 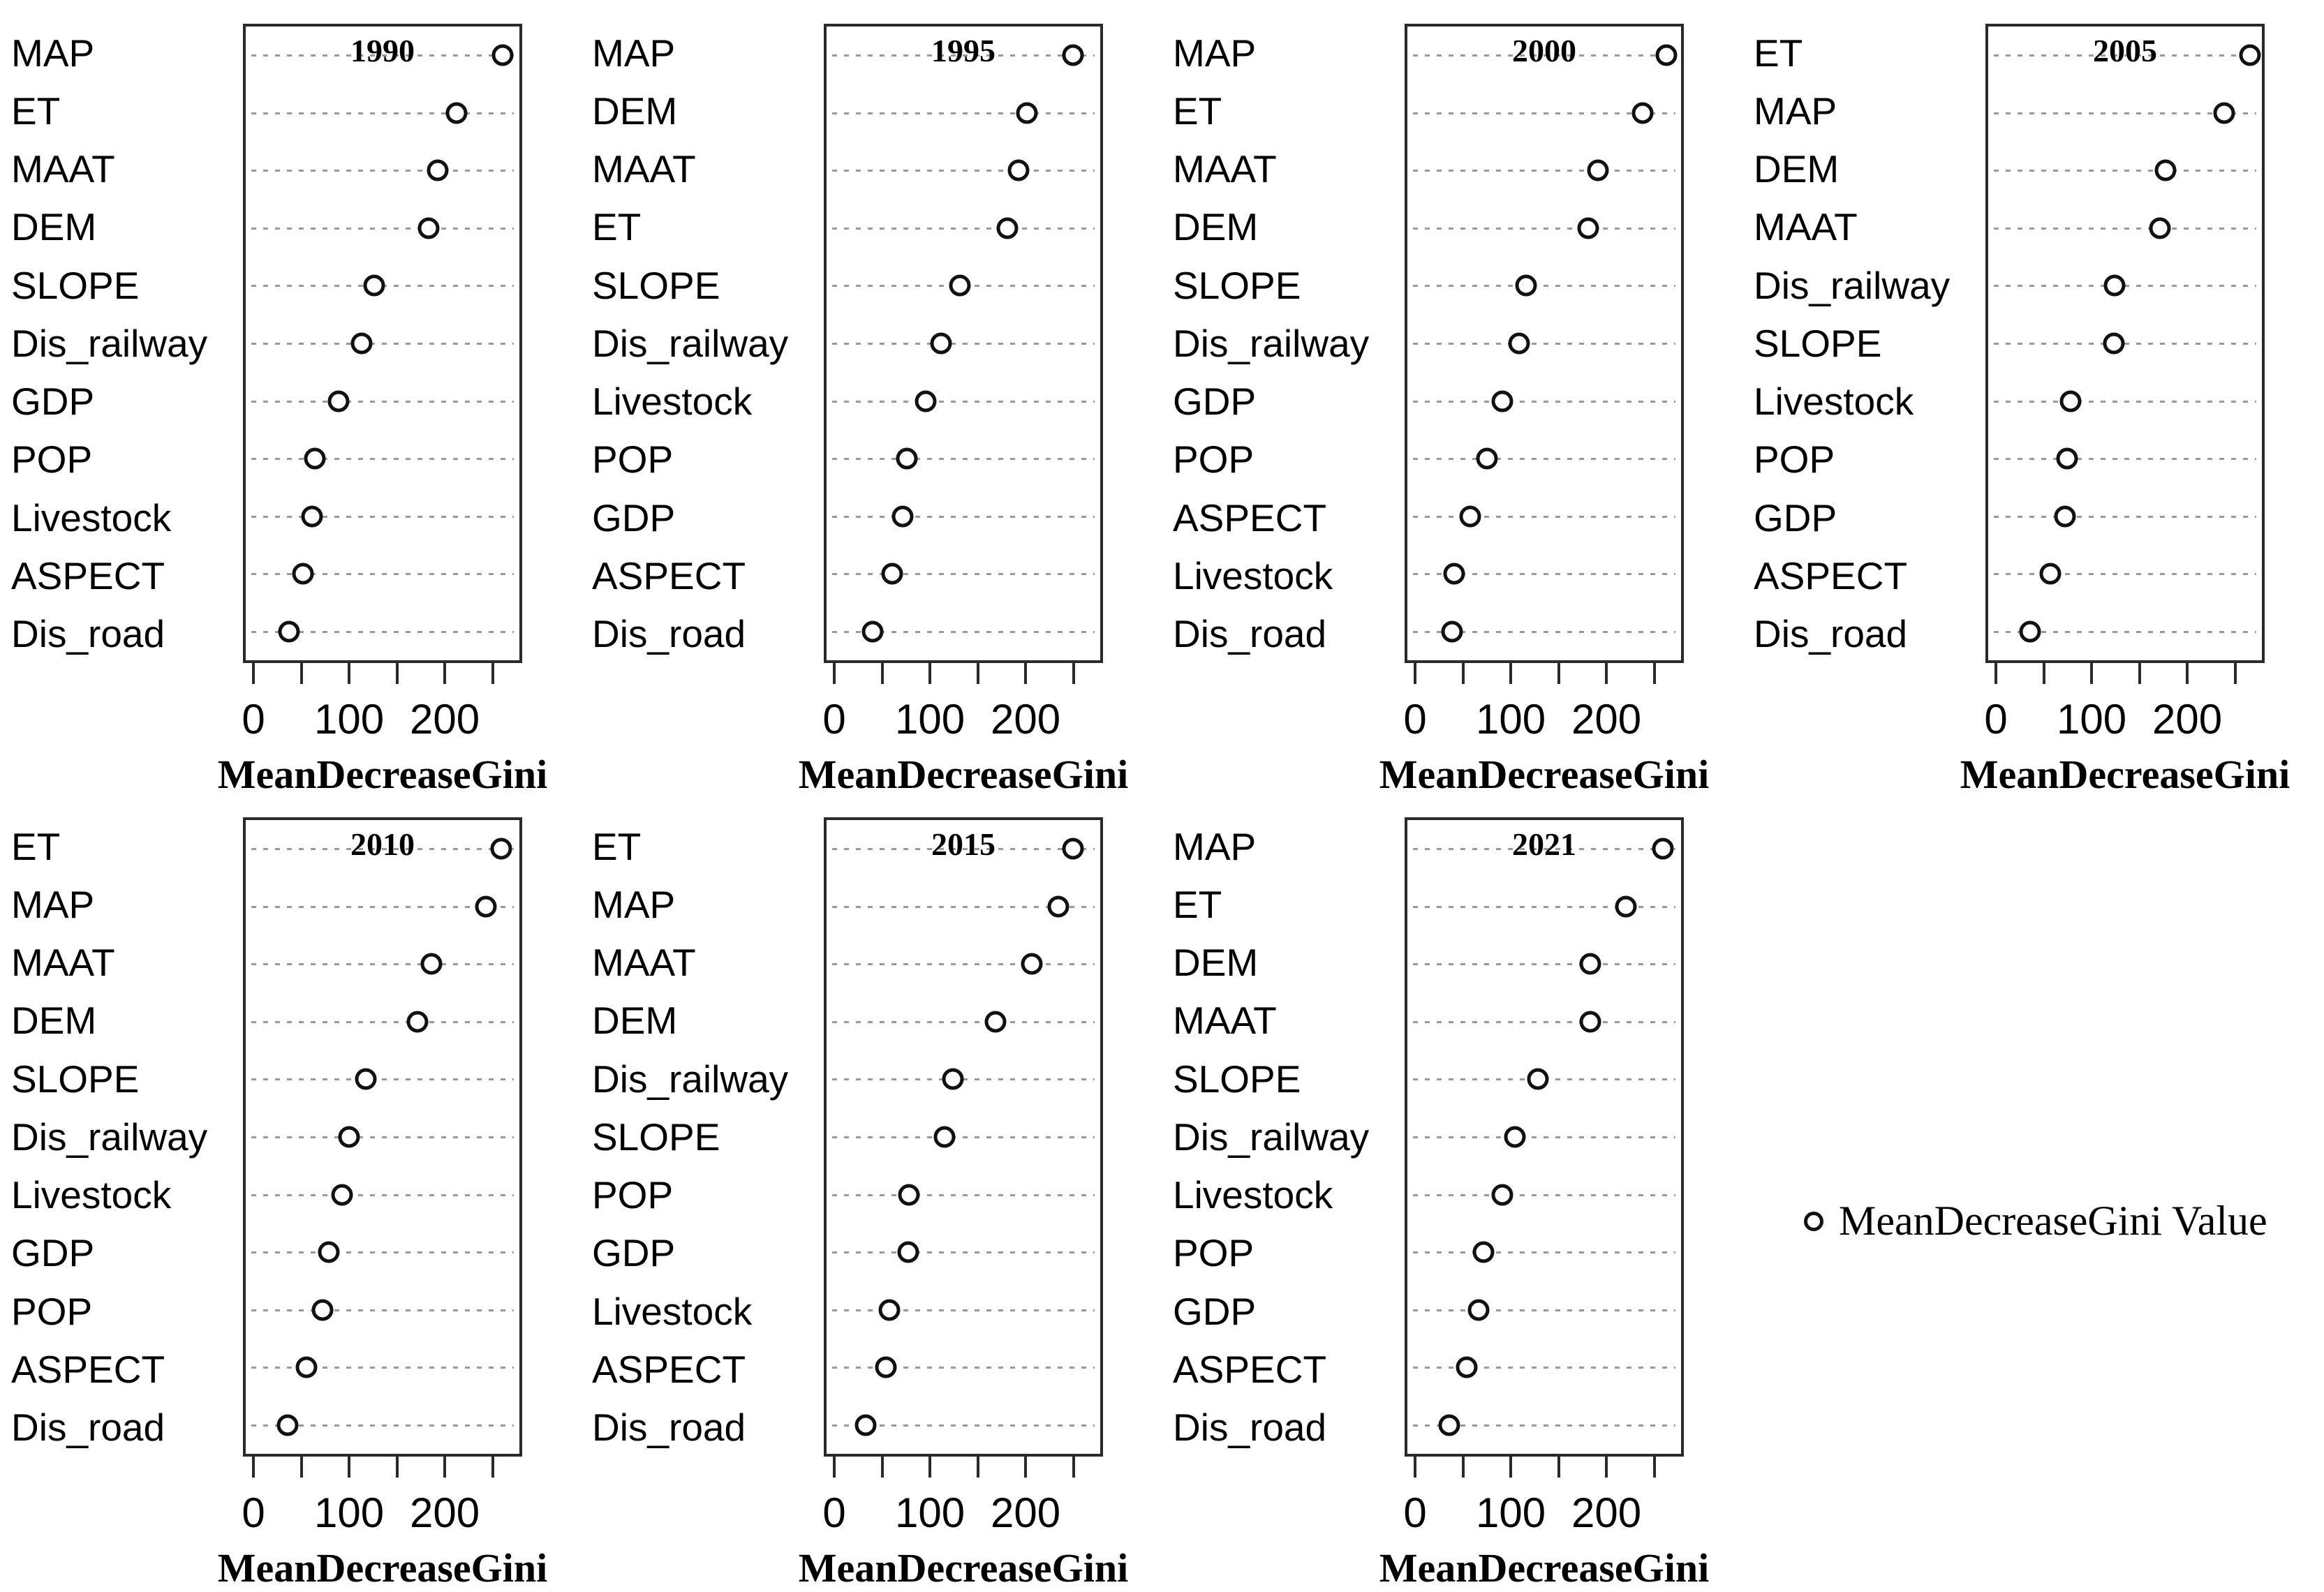 I want to click on y-axis-label: ET, so click(x=1197, y=904).